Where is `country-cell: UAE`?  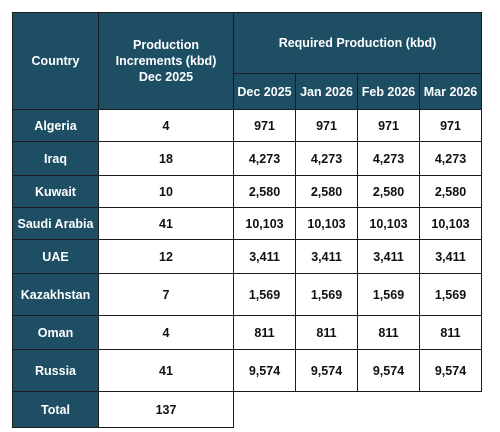
country-cell: UAE is located at coordinates (55, 256).